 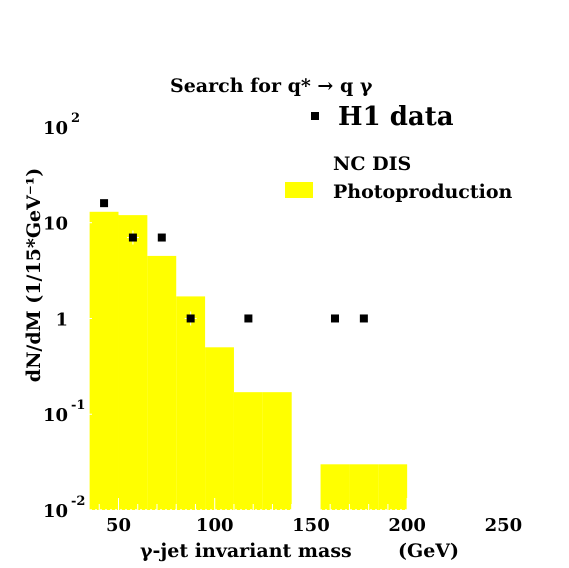 I want to click on x-axis-unit: (GeV), so click(x=428, y=551).